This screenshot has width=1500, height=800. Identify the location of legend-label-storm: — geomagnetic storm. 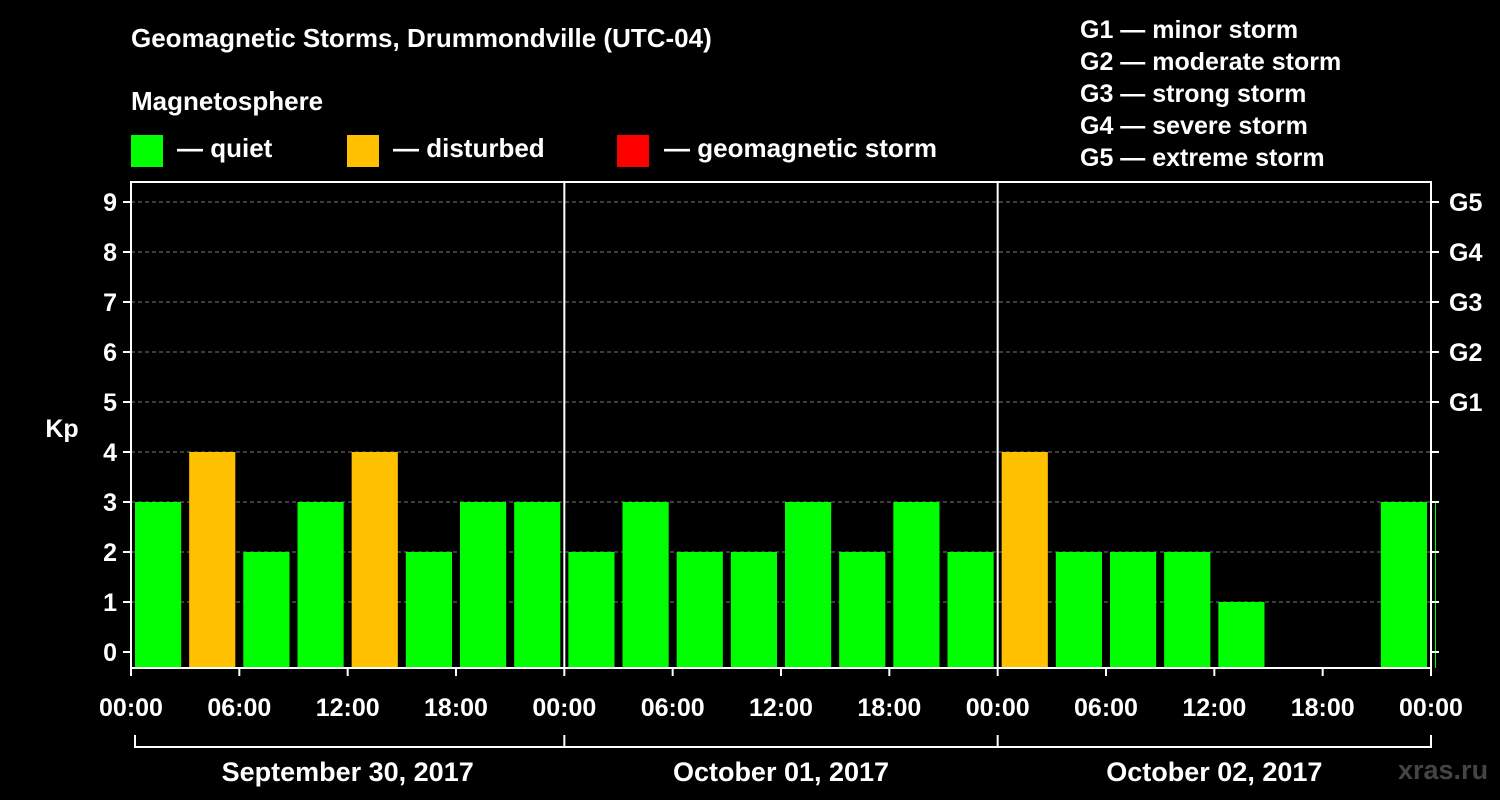
(801, 148).